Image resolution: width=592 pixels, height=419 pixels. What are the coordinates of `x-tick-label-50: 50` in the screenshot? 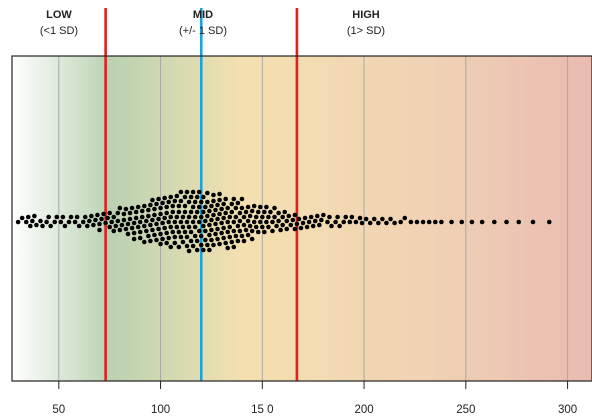 It's located at (58, 410).